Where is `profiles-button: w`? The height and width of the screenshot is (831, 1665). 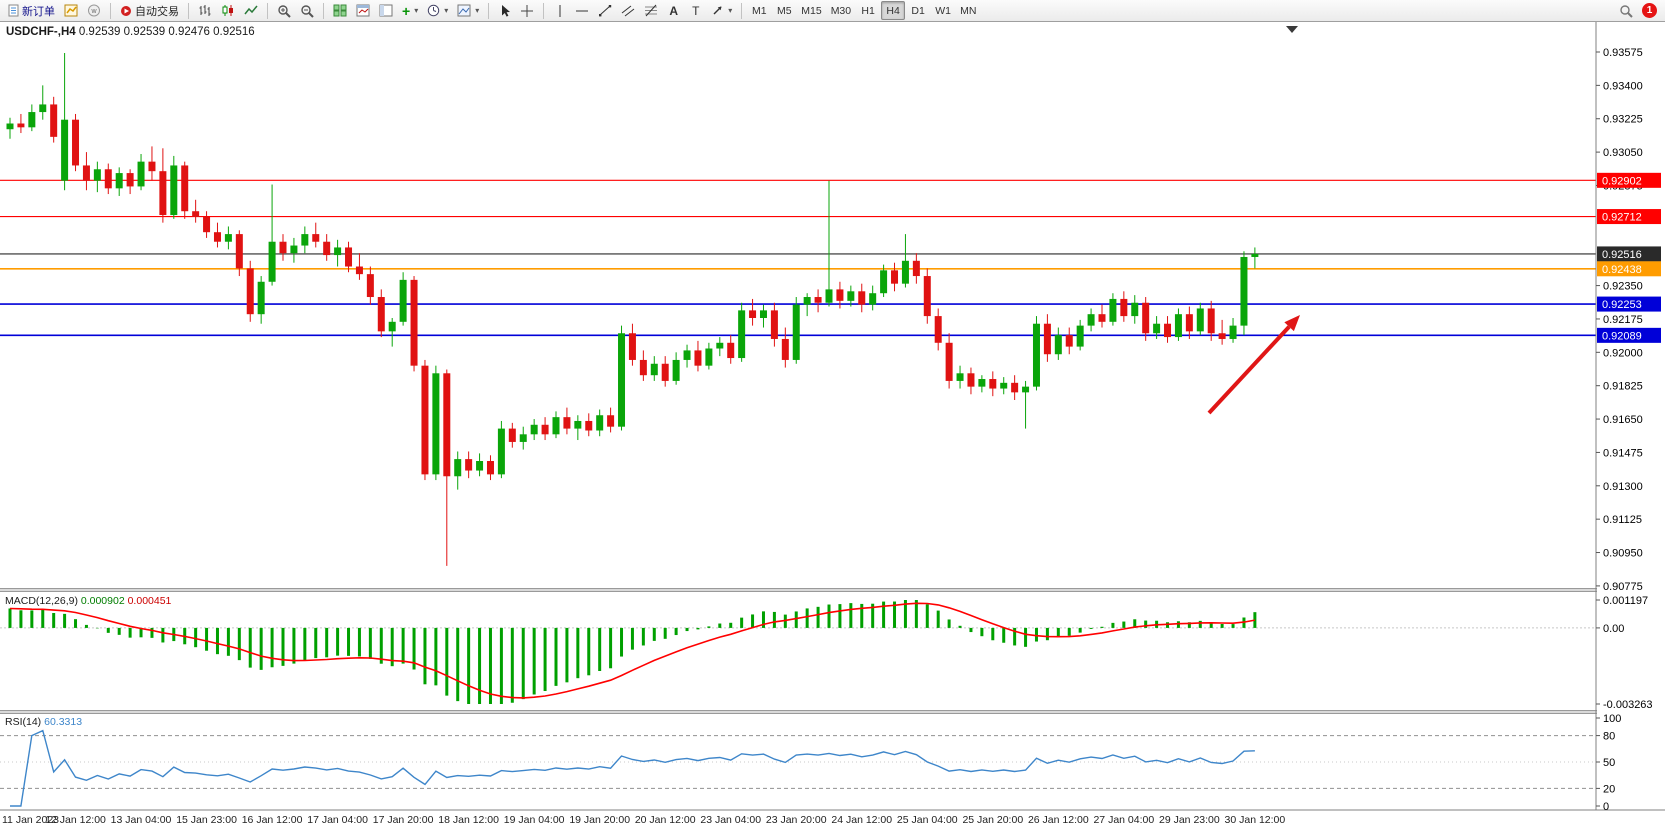
profiles-button: w is located at coordinates (94, 10).